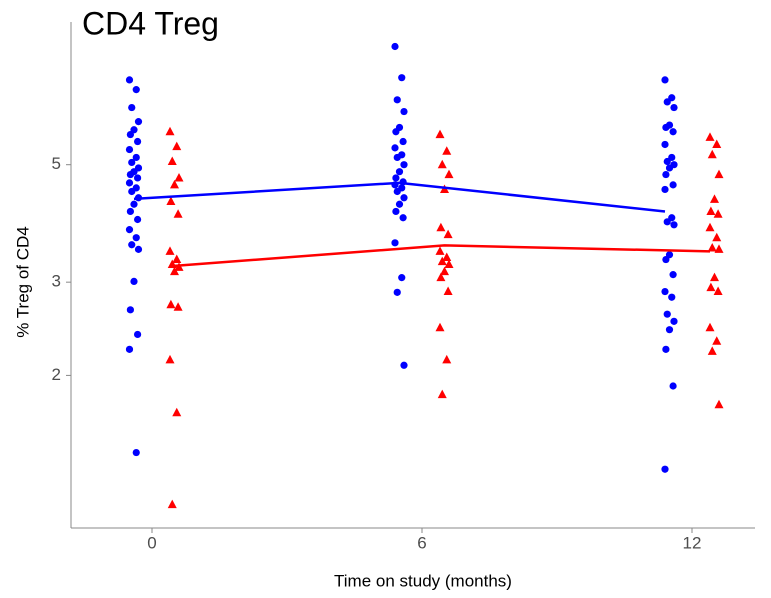  What do you see at coordinates (421, 542) in the screenshot?
I see `x-tick-label: 6` at bounding box center [421, 542].